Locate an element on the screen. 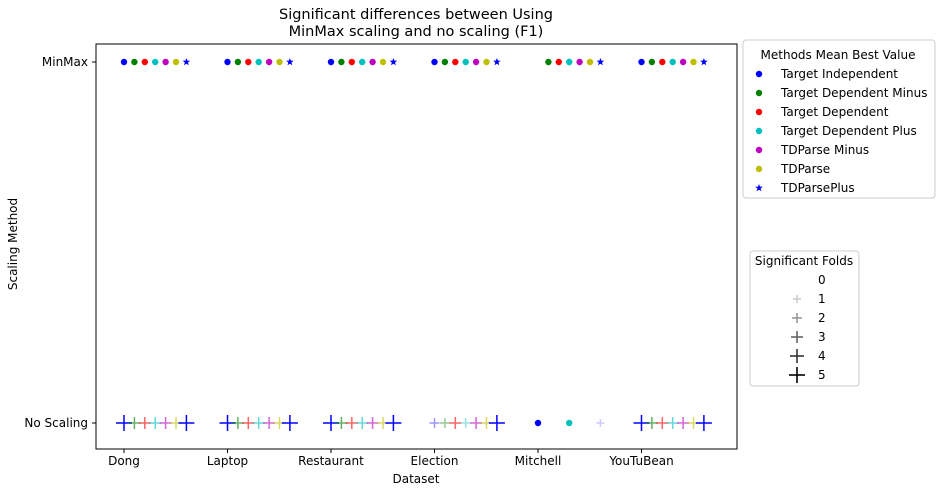  chart-title-line2: MinMax scaling and no scaling (F1) is located at coordinates (416, 32).